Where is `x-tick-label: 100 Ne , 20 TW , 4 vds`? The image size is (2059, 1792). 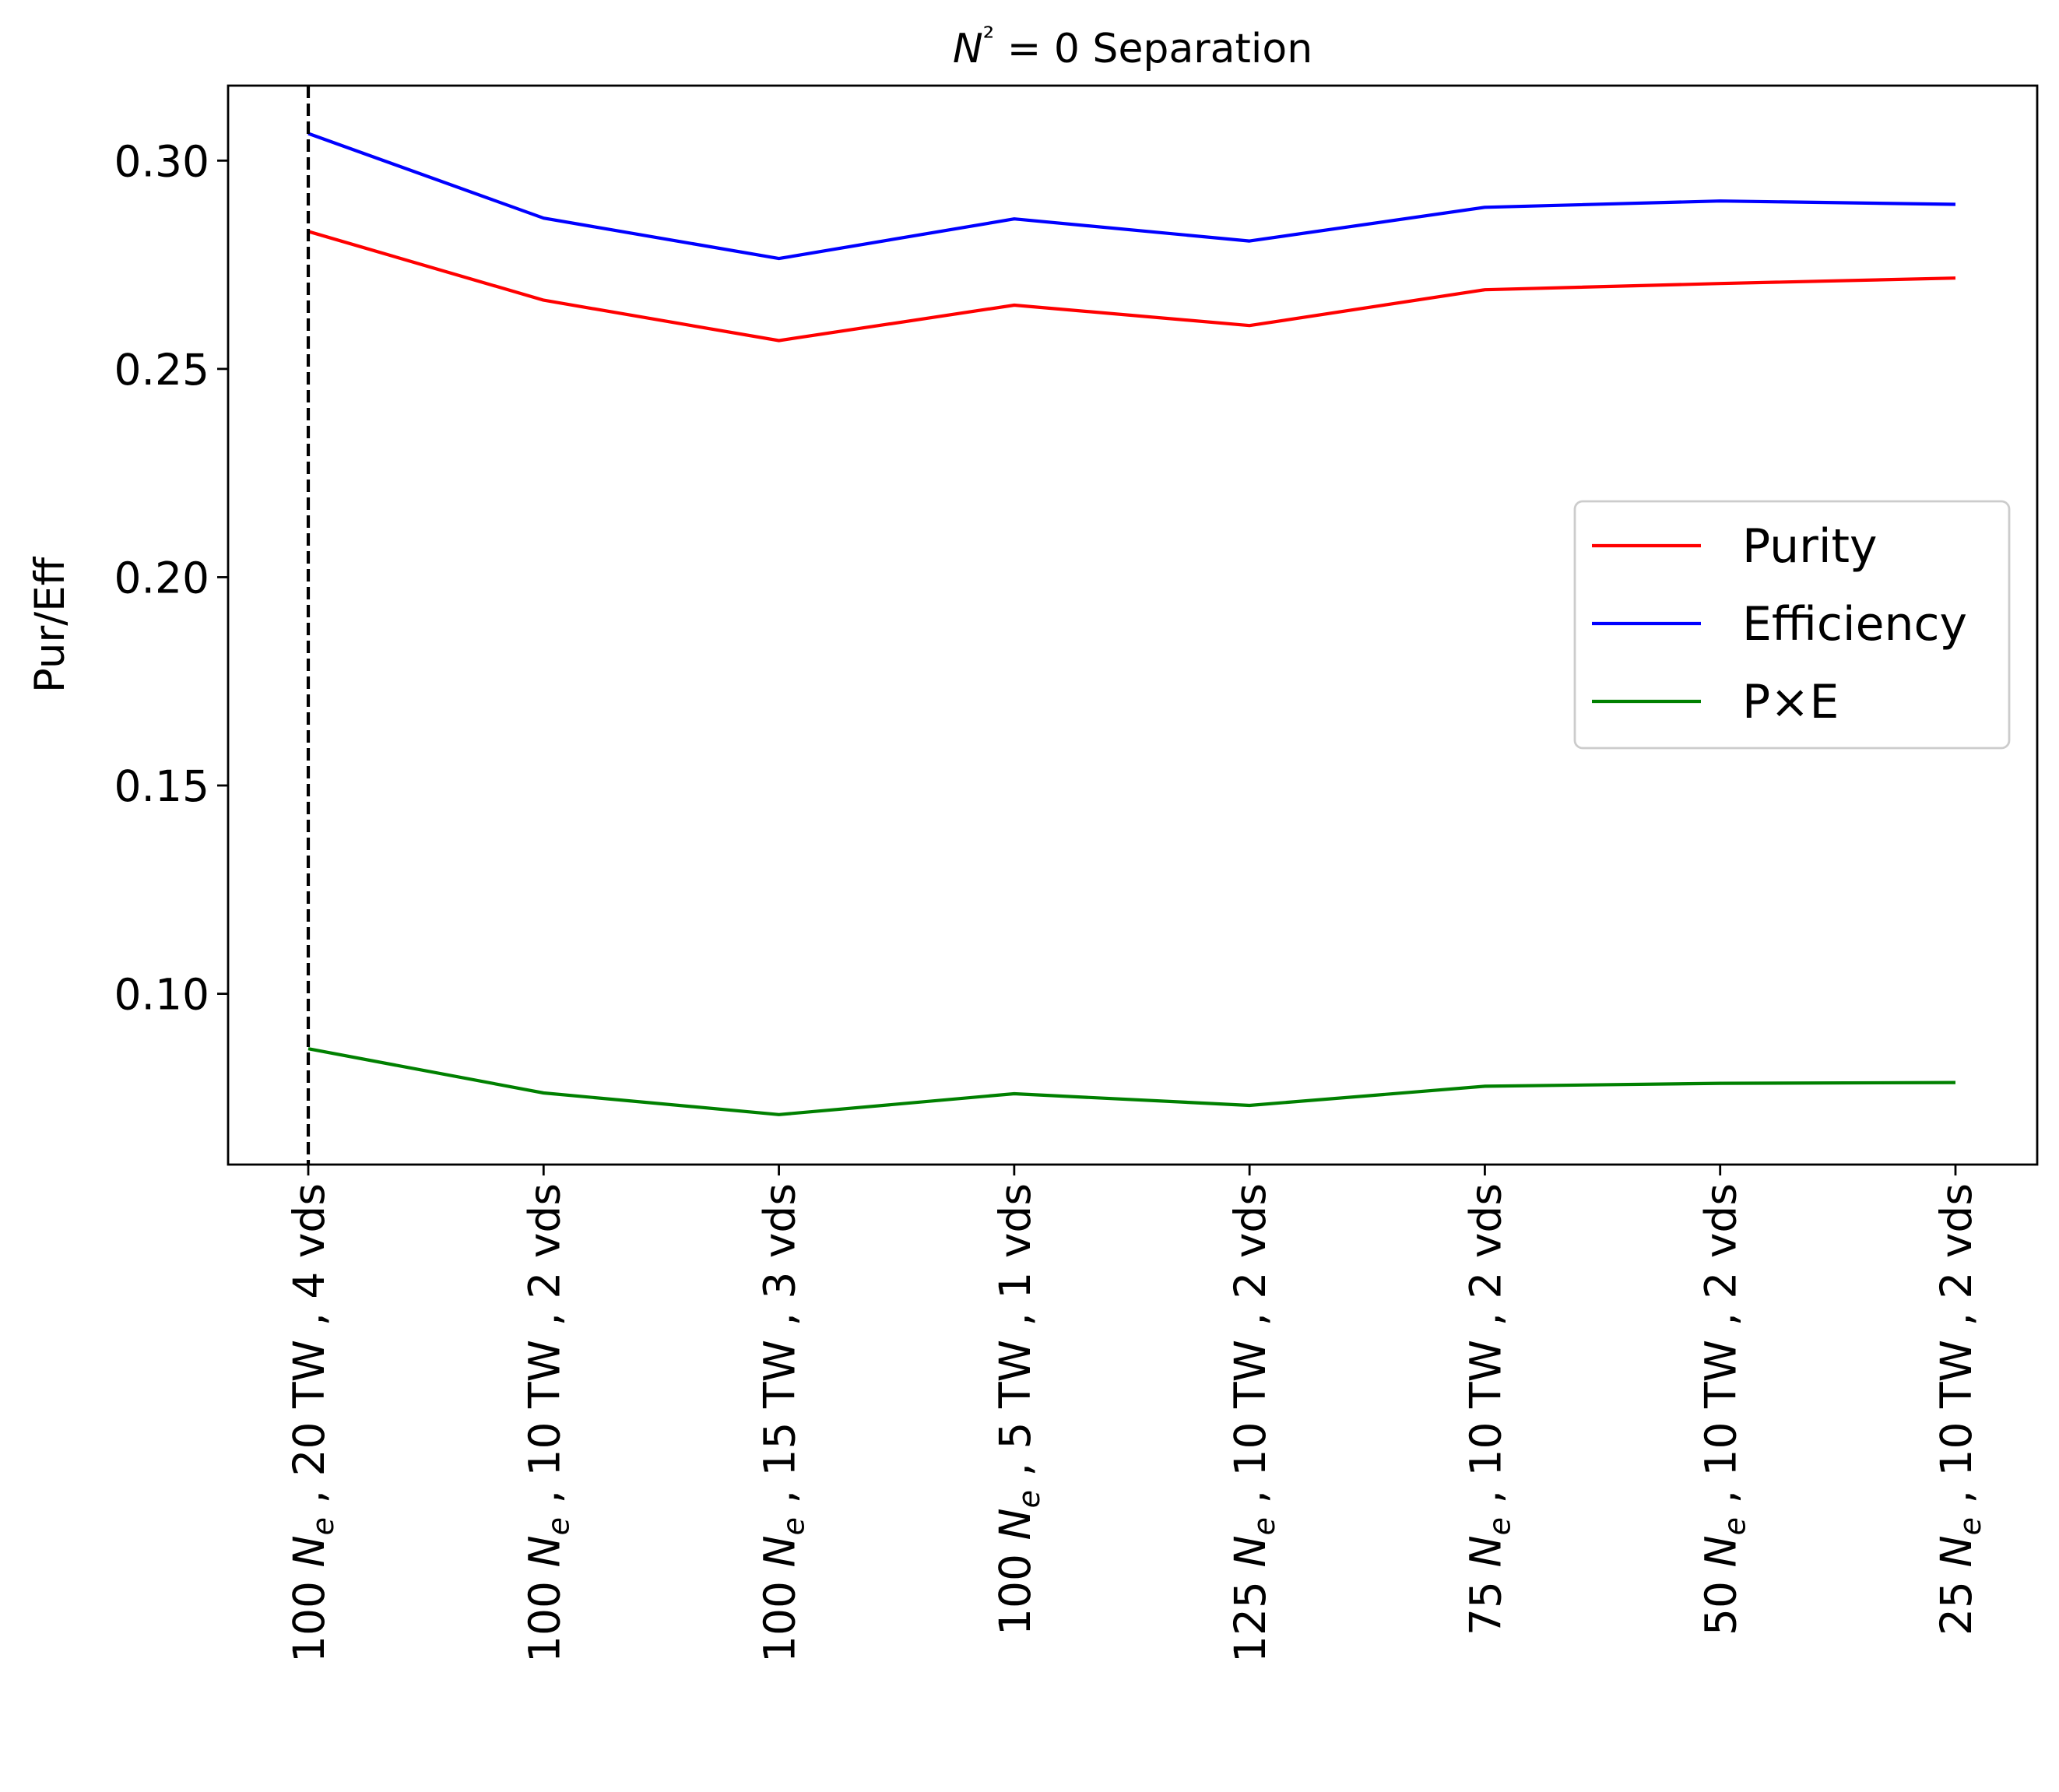 x-tick-label: 100 Ne , 20 TW , 4 vds is located at coordinates (312, 1423).